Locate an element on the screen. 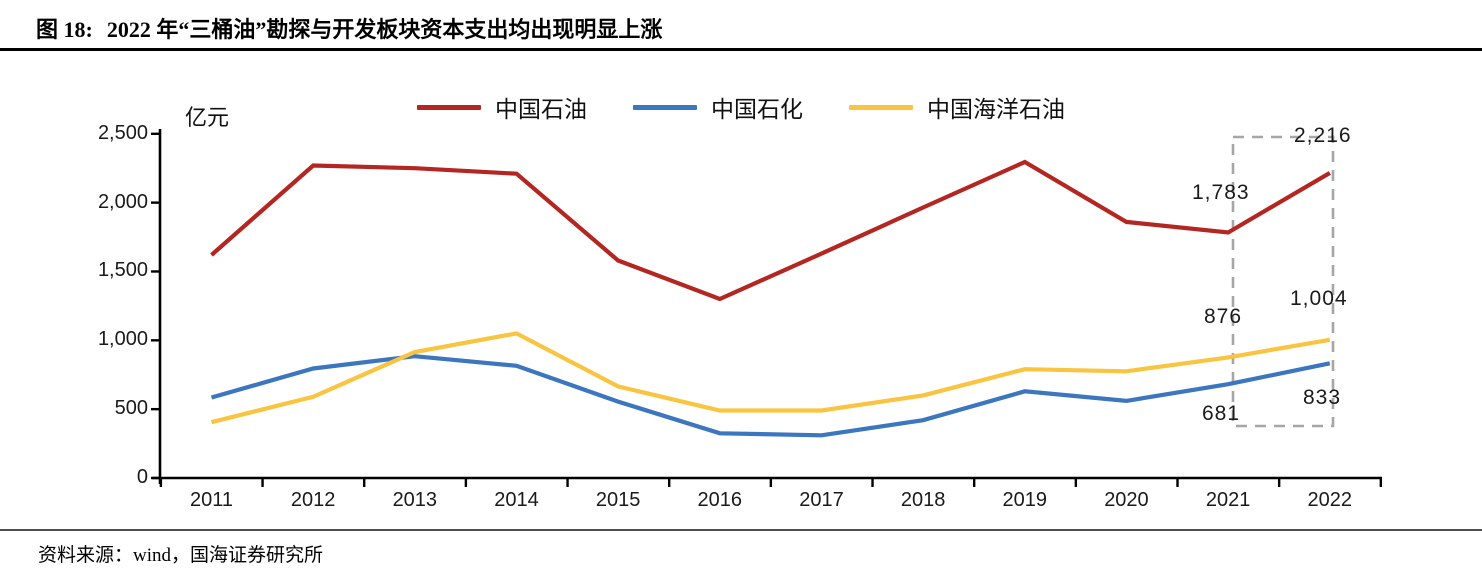 Image resolution: width=1482 pixels, height=588 pixels. legend-line-swatch-blue is located at coordinates (665, 107).